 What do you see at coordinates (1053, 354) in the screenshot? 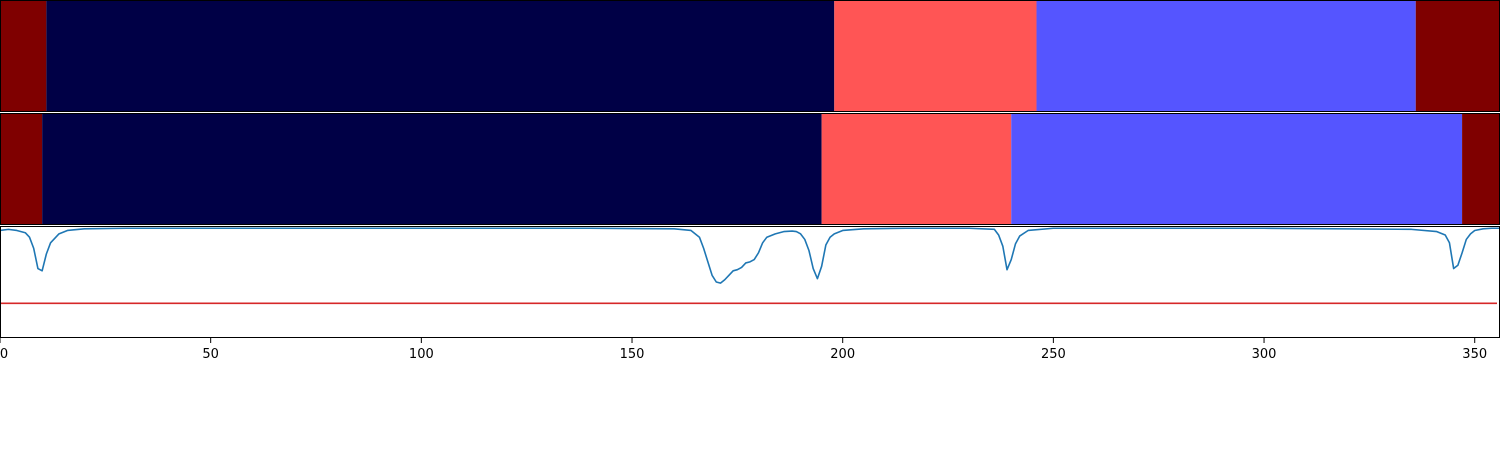
I see `x-tick-label-250: 250` at bounding box center [1053, 354].